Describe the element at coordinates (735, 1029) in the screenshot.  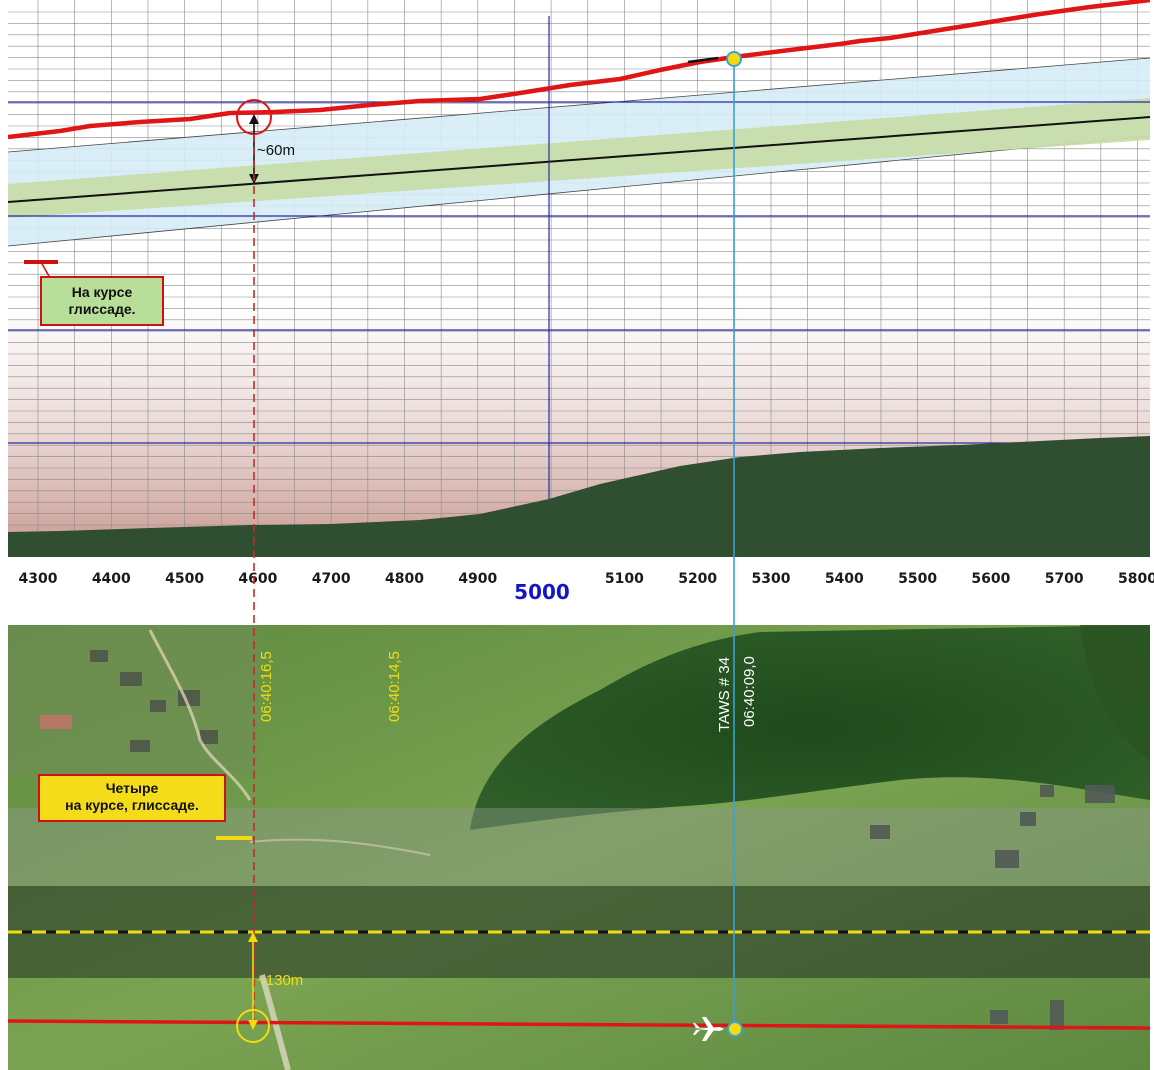
I see `taws-marker-plan` at that location.